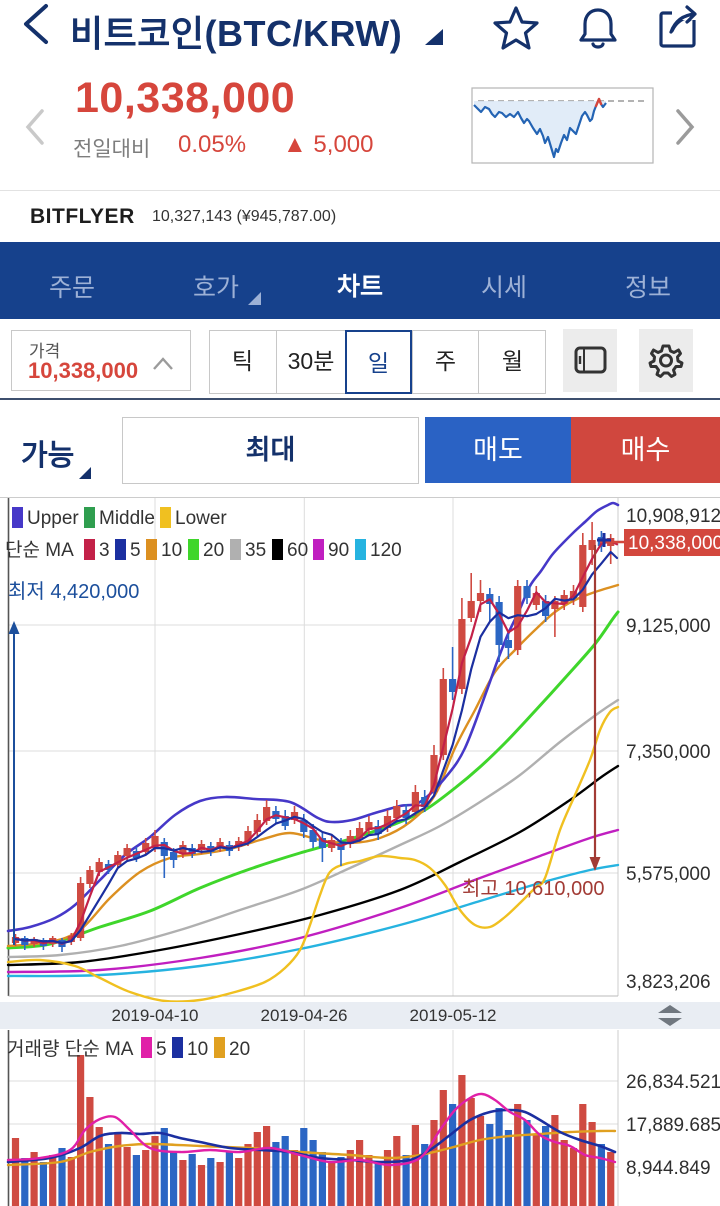 This screenshot has width=720, height=1206. What do you see at coordinates (104, 550) in the screenshot?
I see `svg-text: 3` at bounding box center [104, 550].